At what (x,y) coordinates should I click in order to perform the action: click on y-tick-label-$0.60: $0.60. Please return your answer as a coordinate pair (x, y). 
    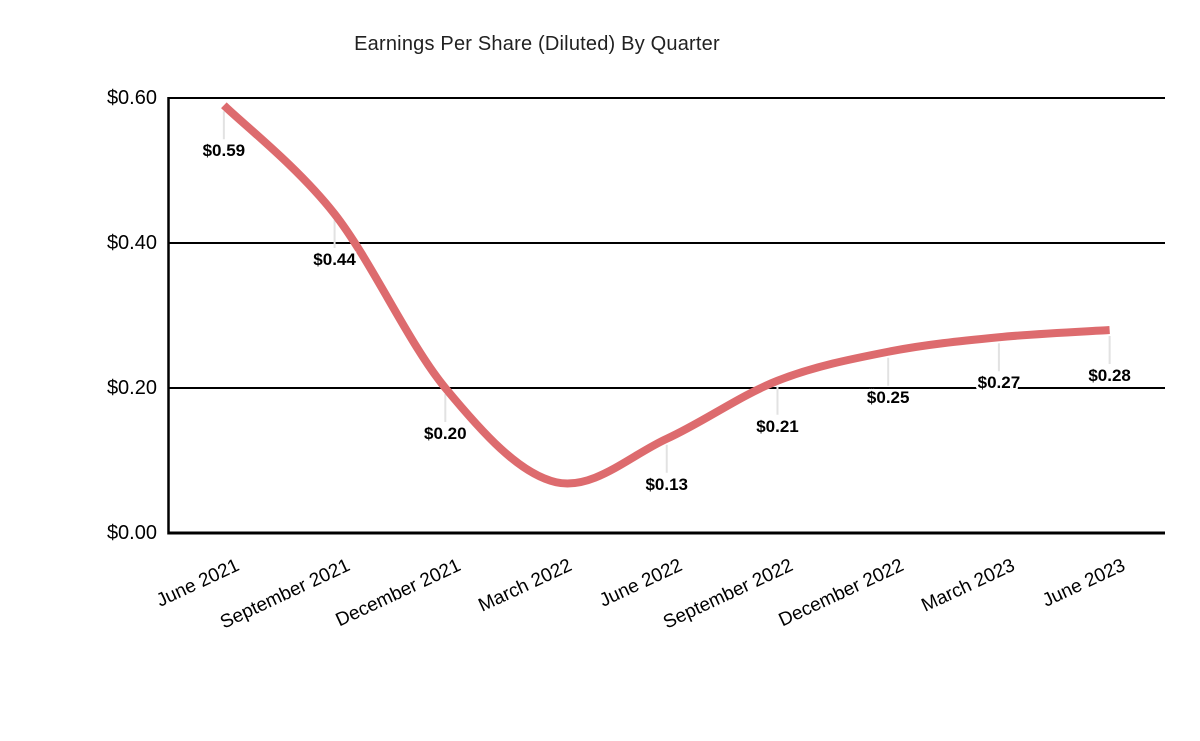
    Looking at the image, I should click on (131, 98).